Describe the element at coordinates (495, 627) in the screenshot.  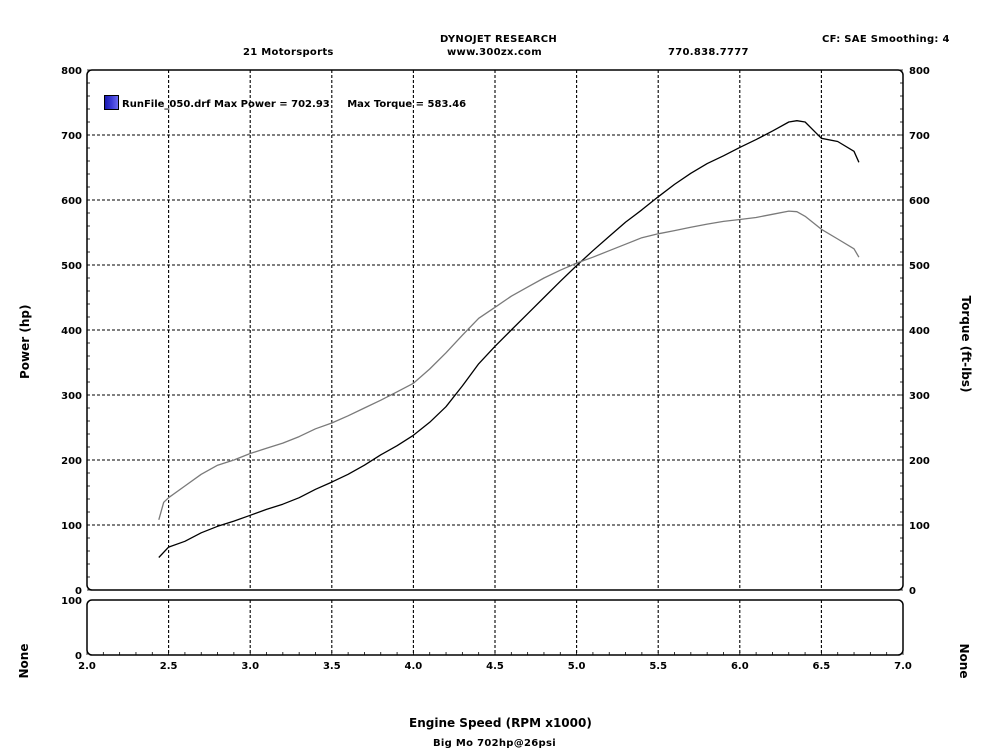
I see `lower-plot-grid` at that location.